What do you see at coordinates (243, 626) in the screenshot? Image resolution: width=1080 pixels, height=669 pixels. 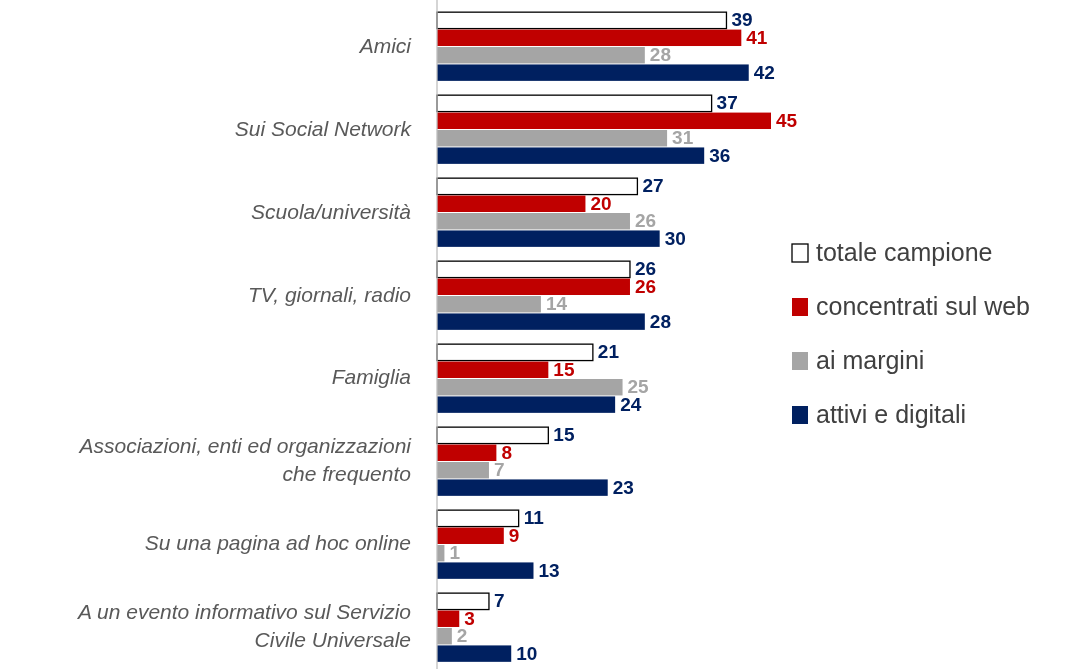 I see `y-tick-label: A un evento informativo sul Servizio Civile Universale` at bounding box center [243, 626].